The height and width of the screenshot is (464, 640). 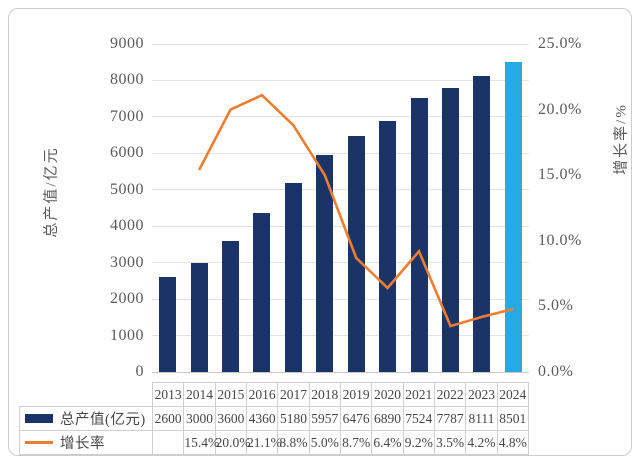 I want to click on legend-cell-output: 总产值(亿元), so click(x=86, y=418).